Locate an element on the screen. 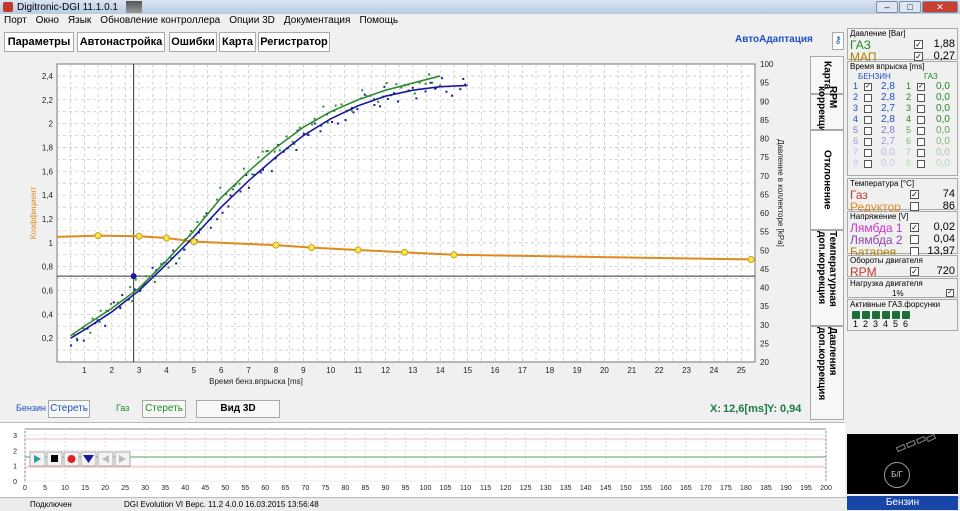 The image size is (960, 511). lambda1-checkbox: ✓ is located at coordinates (914, 227).